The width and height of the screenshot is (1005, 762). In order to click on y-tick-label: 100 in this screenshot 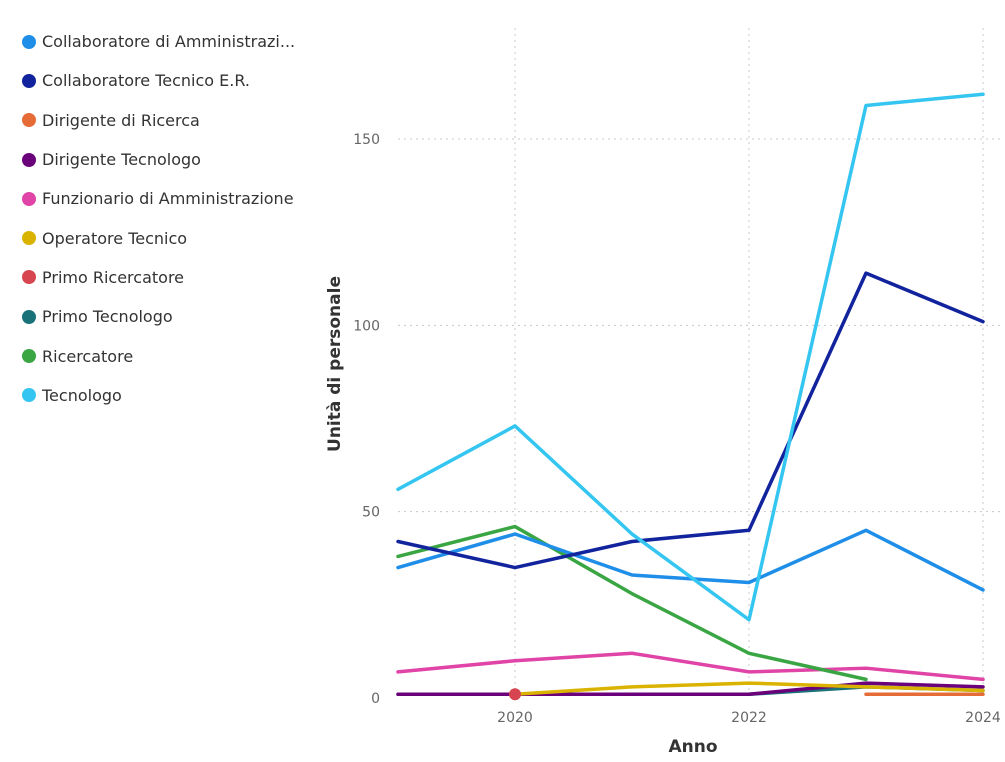, I will do `click(366, 326)`.